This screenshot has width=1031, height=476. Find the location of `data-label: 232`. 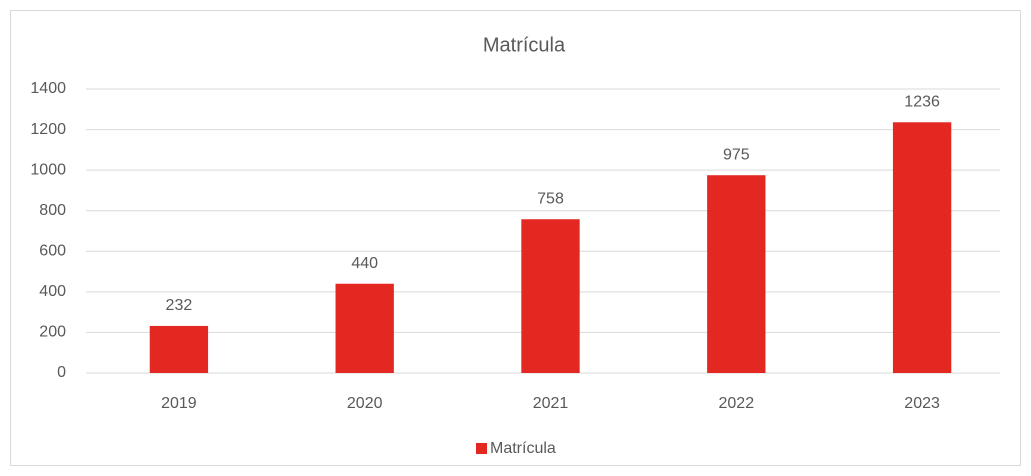

data-label: 232 is located at coordinates (179, 305).